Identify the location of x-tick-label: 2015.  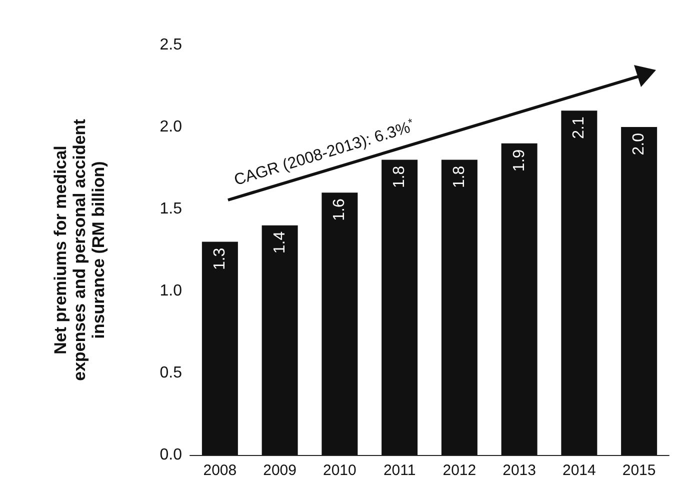
(639, 470).